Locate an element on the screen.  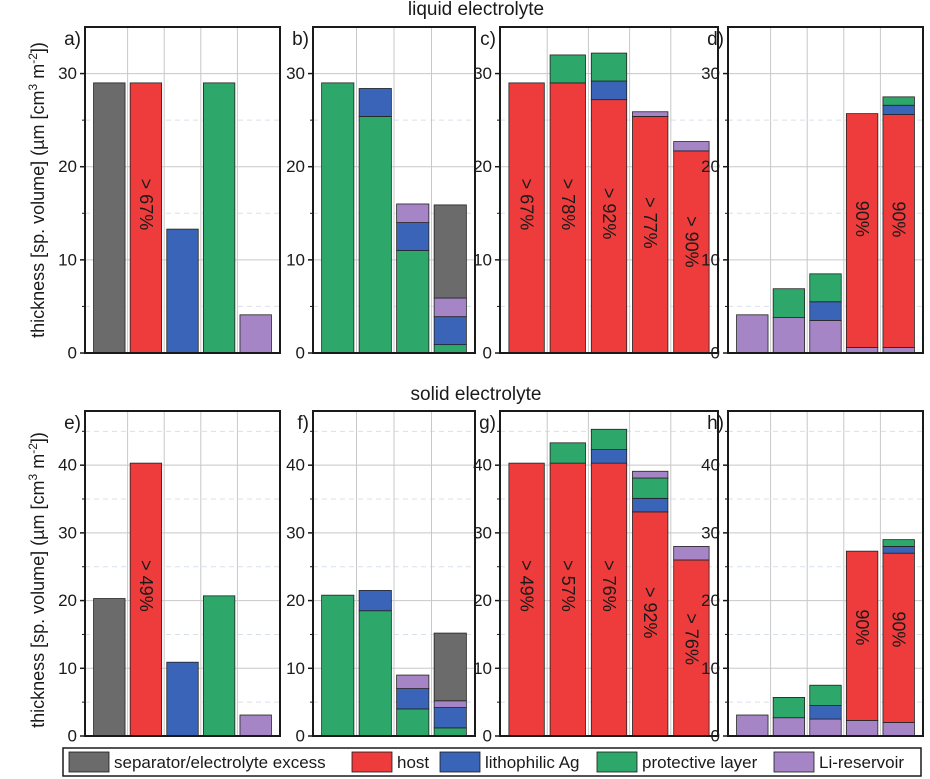
bar-share-label: > 77% is located at coordinates (650, 223).